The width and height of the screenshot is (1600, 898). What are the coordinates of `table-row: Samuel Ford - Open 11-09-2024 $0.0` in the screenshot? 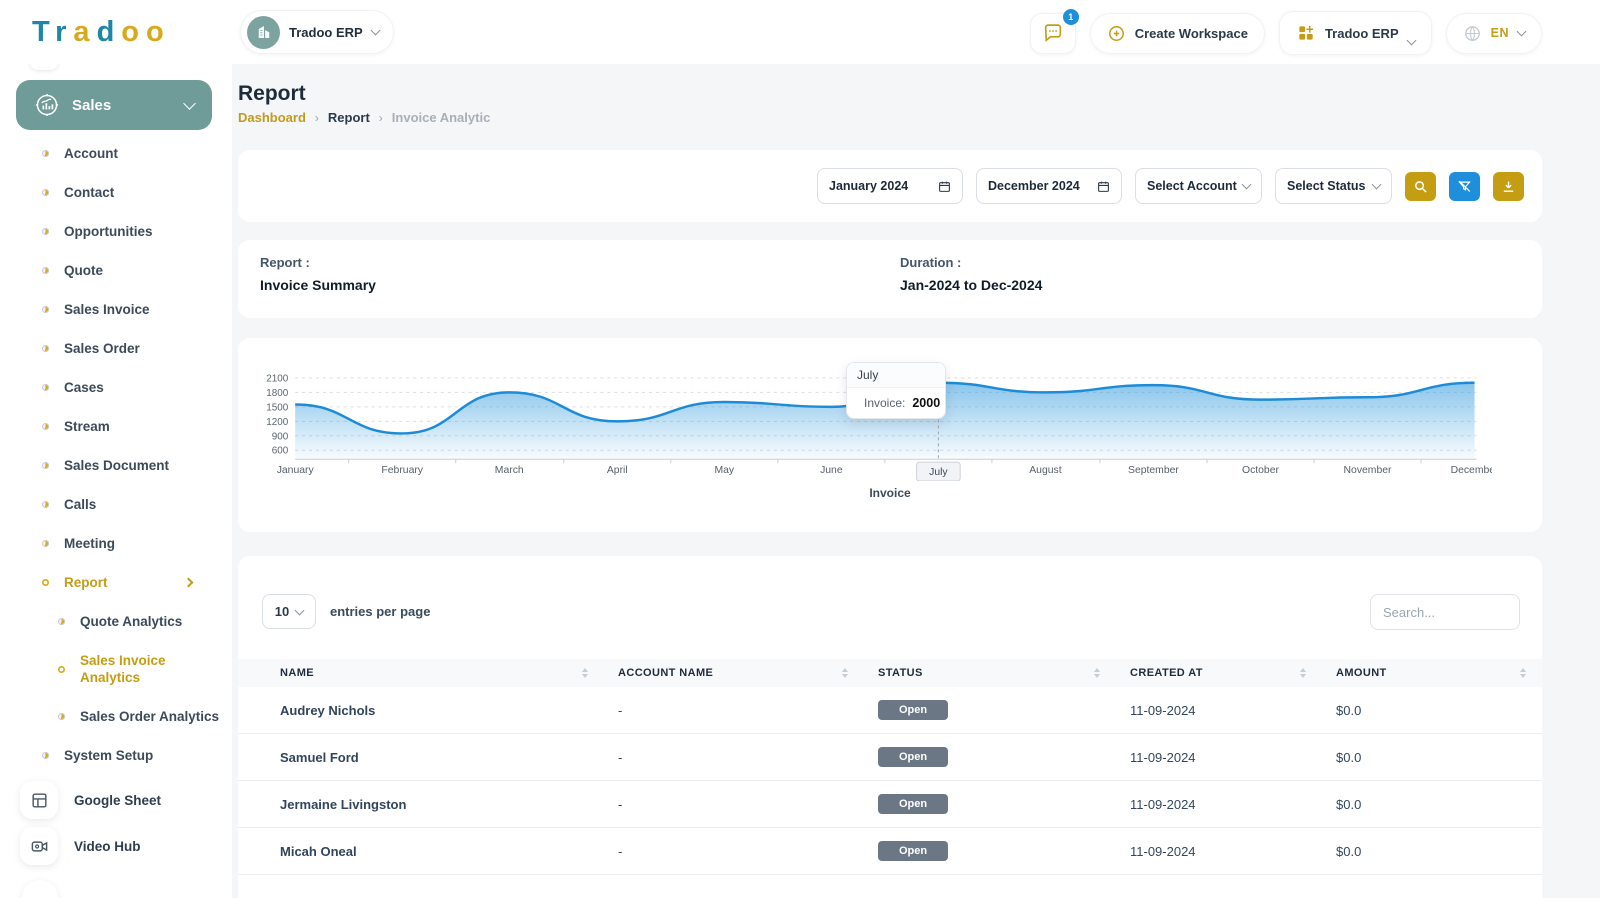 It's located at (890, 757).